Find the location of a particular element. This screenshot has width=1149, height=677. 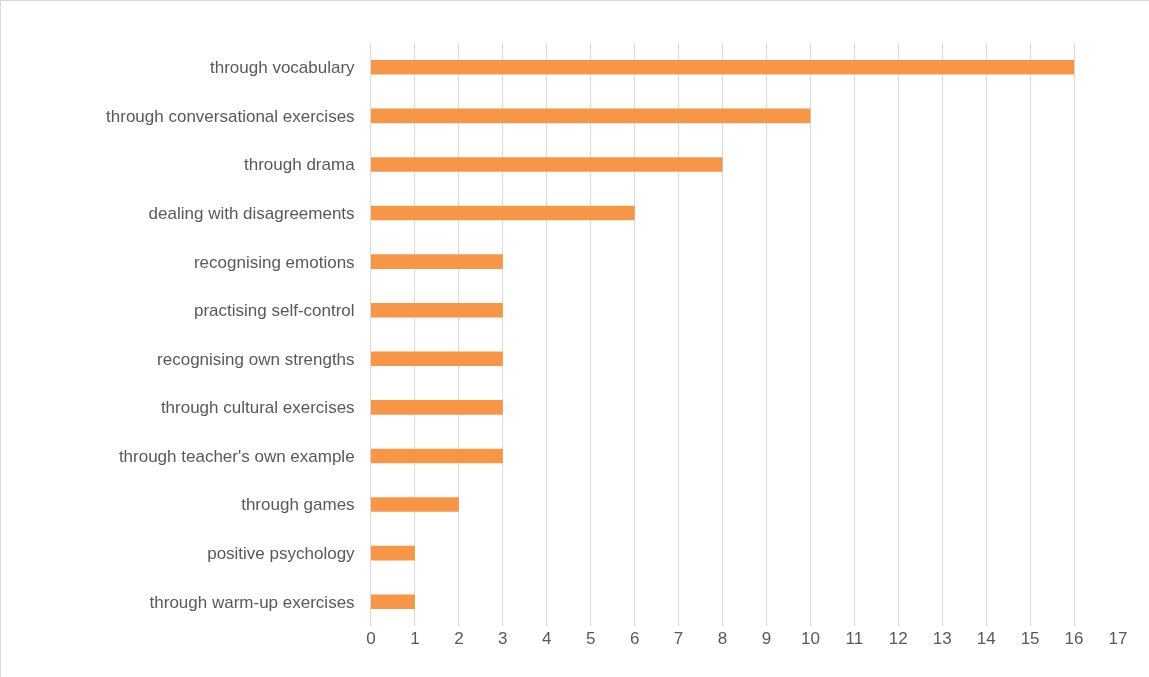

y-tick-label: through games is located at coordinates (298, 505).